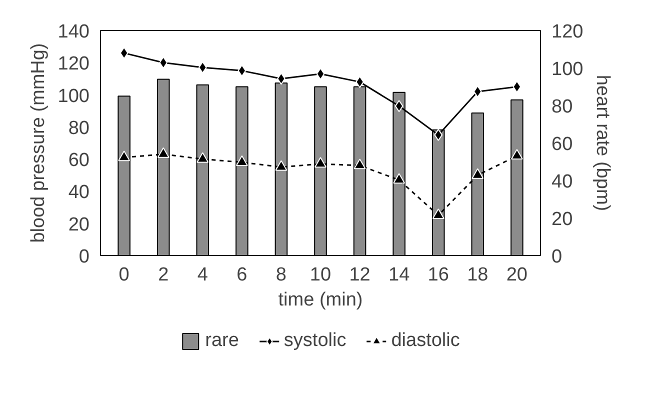 The image size is (645, 404). What do you see at coordinates (38, 143) in the screenshot?
I see `y-axis-title: blood pressure (mmHg)` at bounding box center [38, 143].